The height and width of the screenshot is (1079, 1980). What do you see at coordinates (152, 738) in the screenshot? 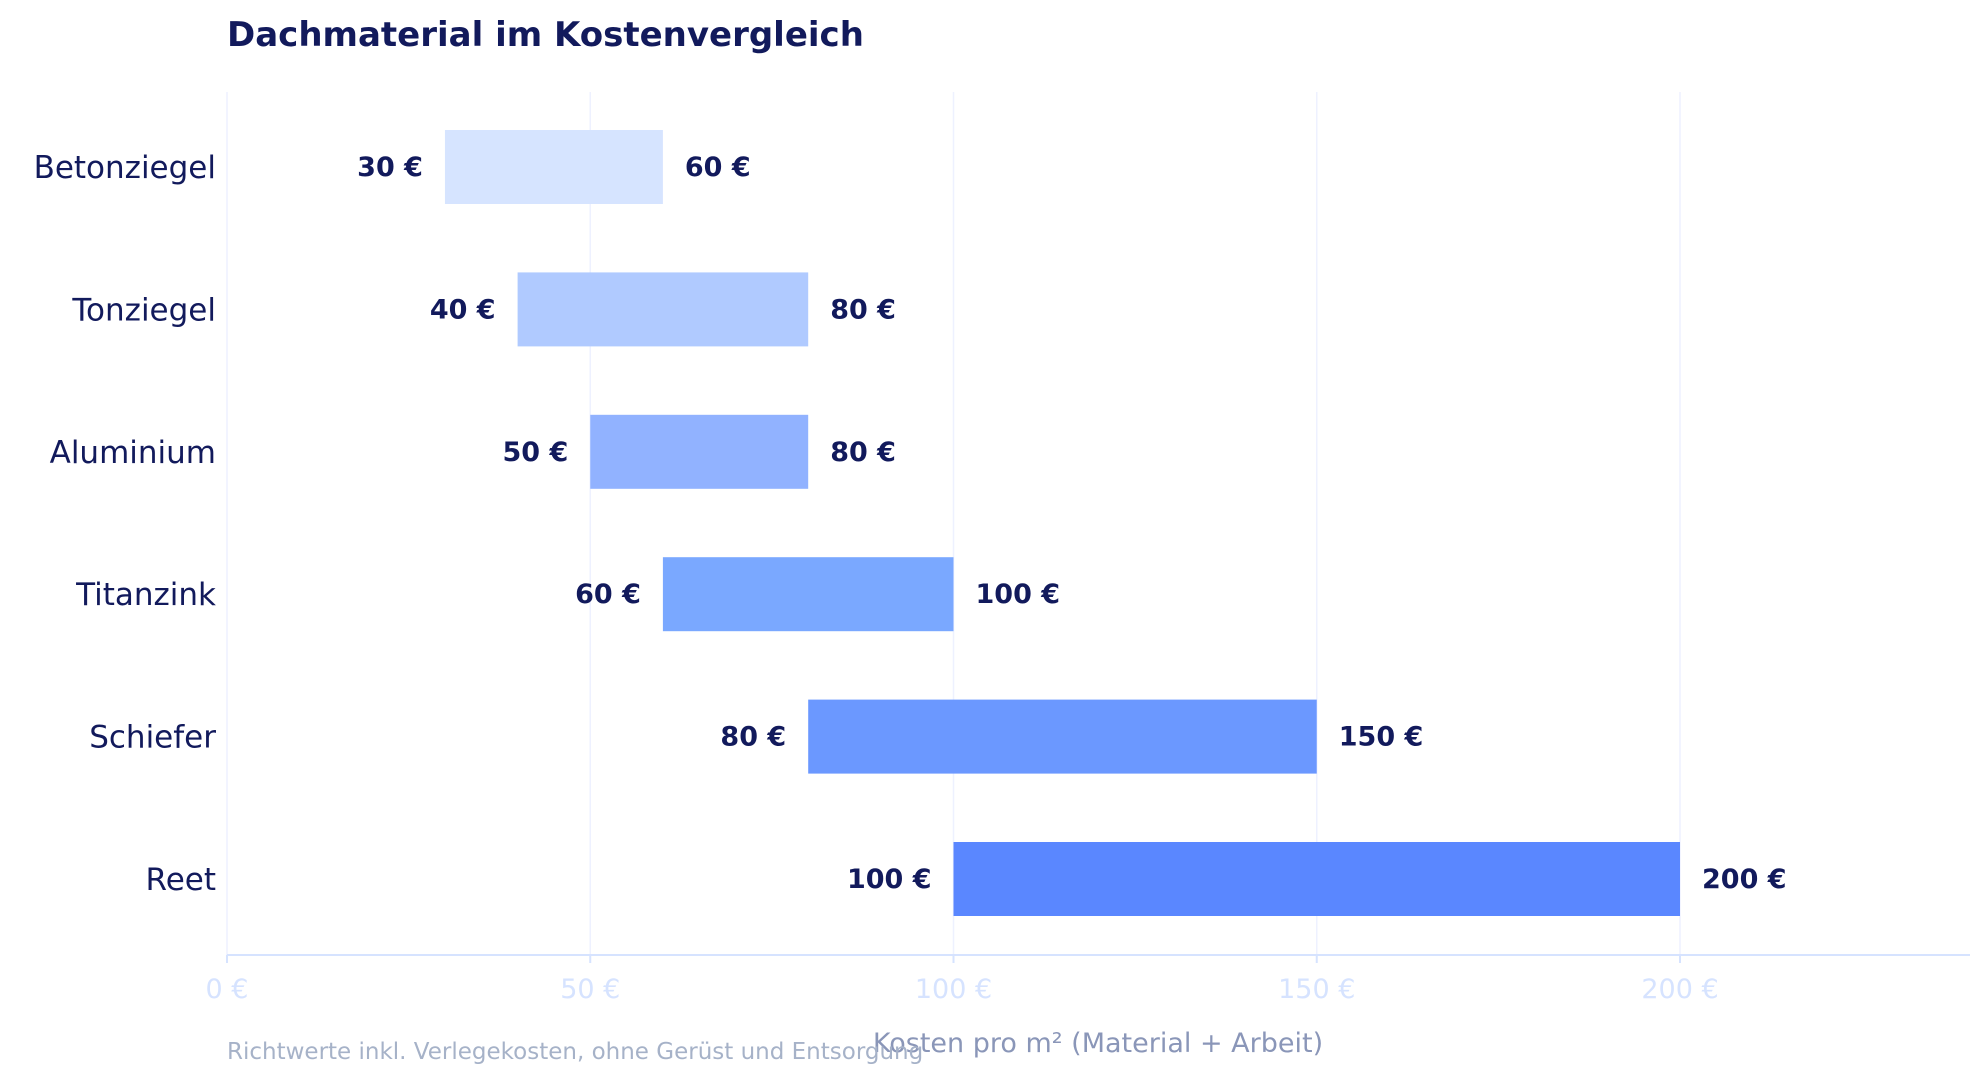
I see `category-label-4: Schiefer` at bounding box center [152, 738].